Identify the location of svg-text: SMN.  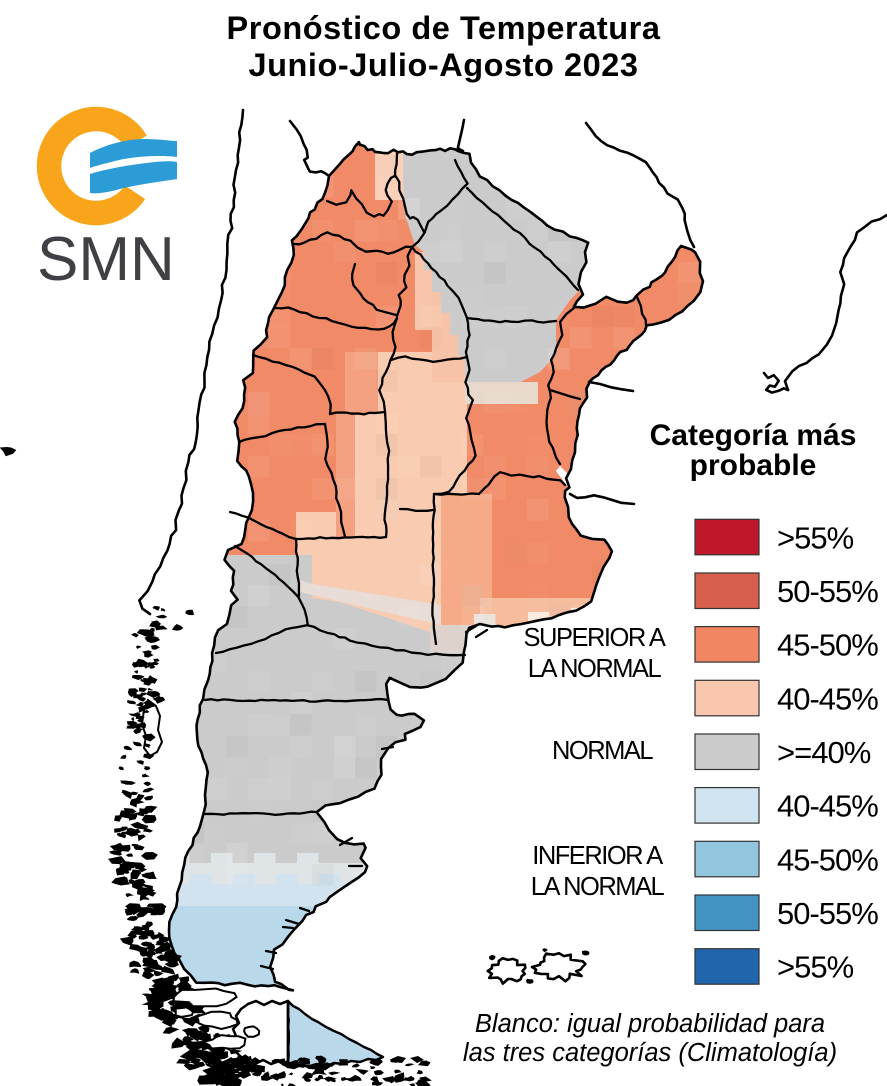
(106, 257).